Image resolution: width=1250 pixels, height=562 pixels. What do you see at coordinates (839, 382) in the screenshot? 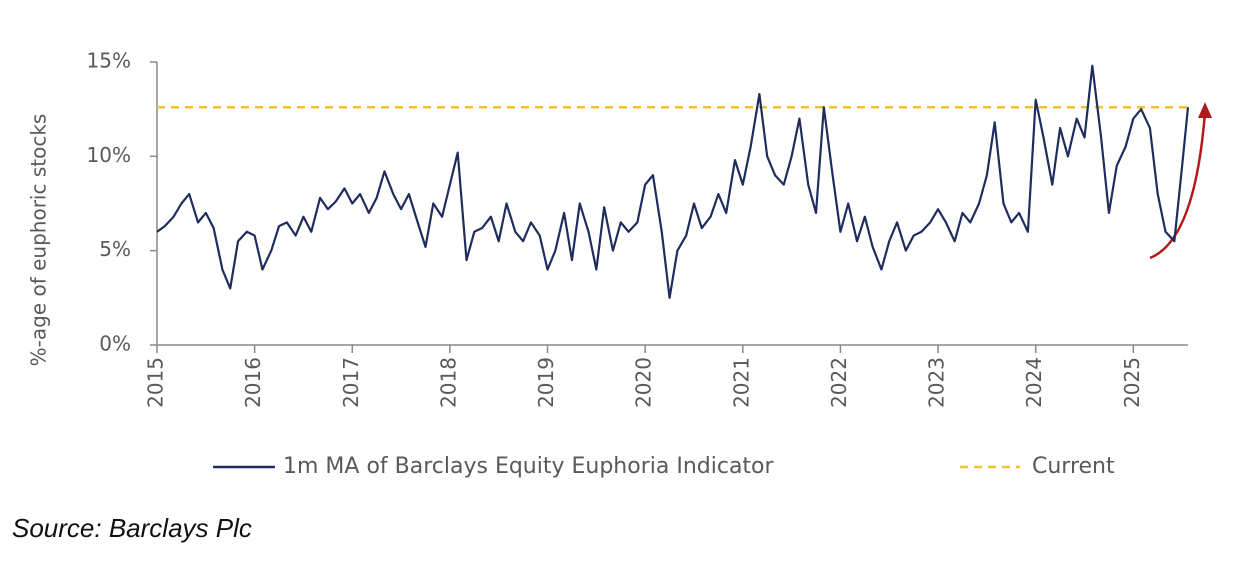
I see `x-tick-label: 2022` at bounding box center [839, 382].